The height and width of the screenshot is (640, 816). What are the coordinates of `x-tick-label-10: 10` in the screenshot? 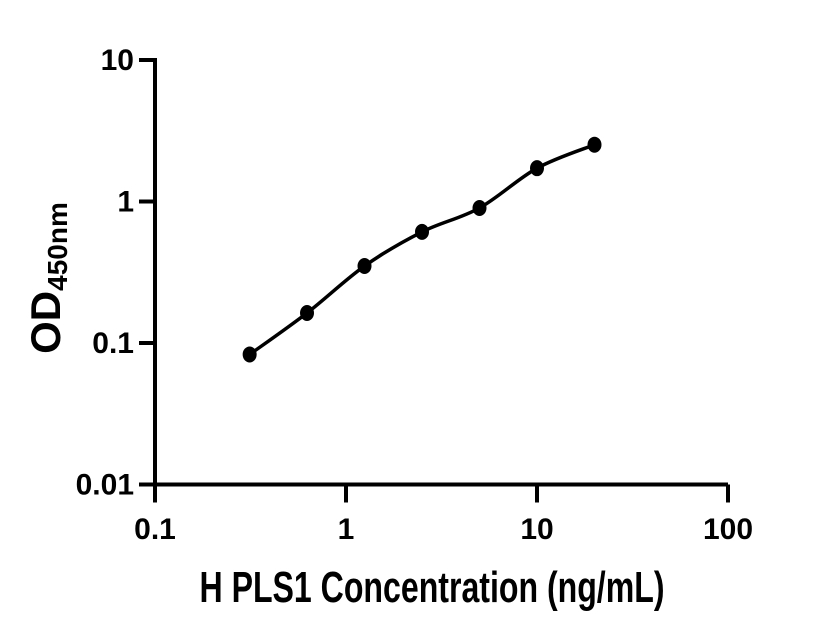 It's located at (536, 529).